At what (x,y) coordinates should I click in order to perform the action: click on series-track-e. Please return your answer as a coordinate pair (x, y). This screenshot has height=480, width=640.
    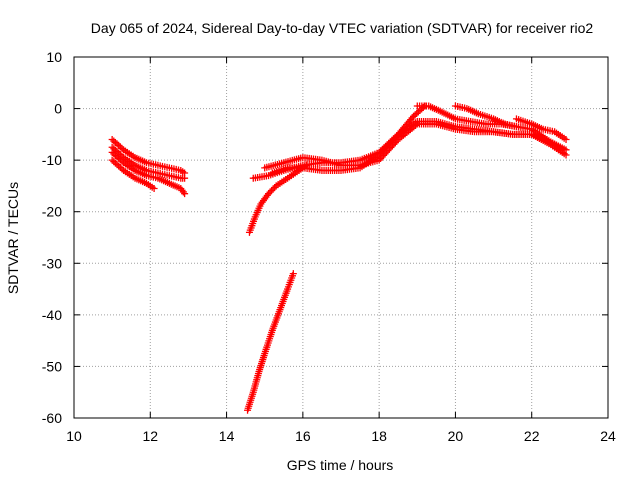
    Looking at the image, I should click on (270, 342).